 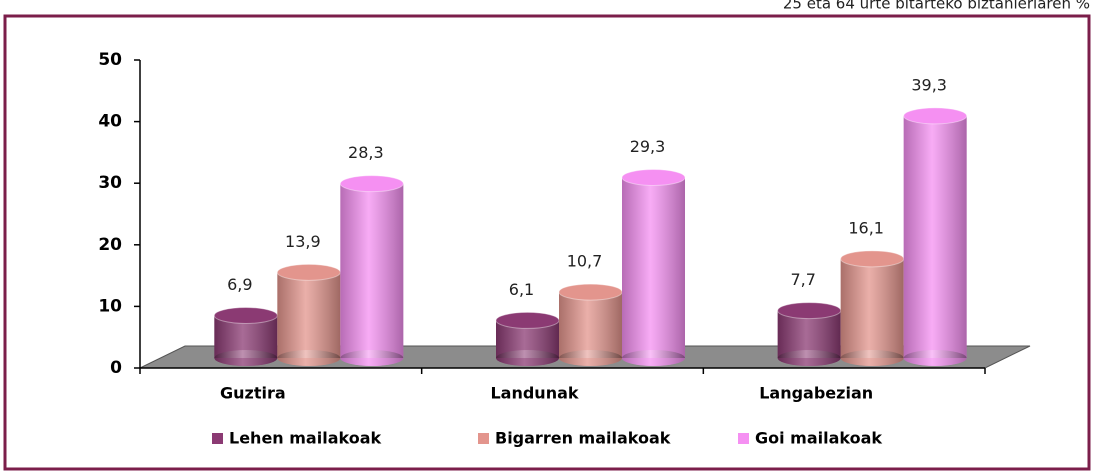 I want to click on y-tick-label: 40, so click(x=110, y=122).